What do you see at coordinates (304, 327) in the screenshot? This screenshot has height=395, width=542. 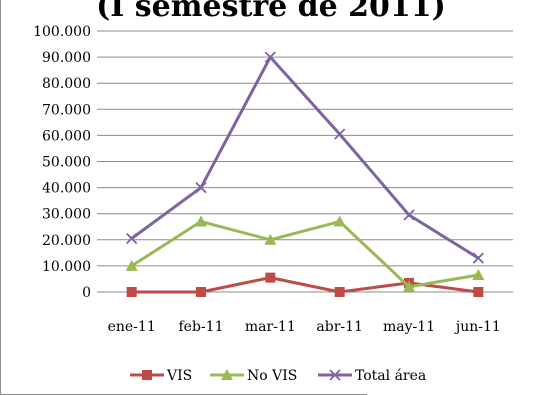 I see `x-axis-ticks: ene-11 feb-11 mar-11 abr-11 may-11 jun-11` at bounding box center [304, 327].